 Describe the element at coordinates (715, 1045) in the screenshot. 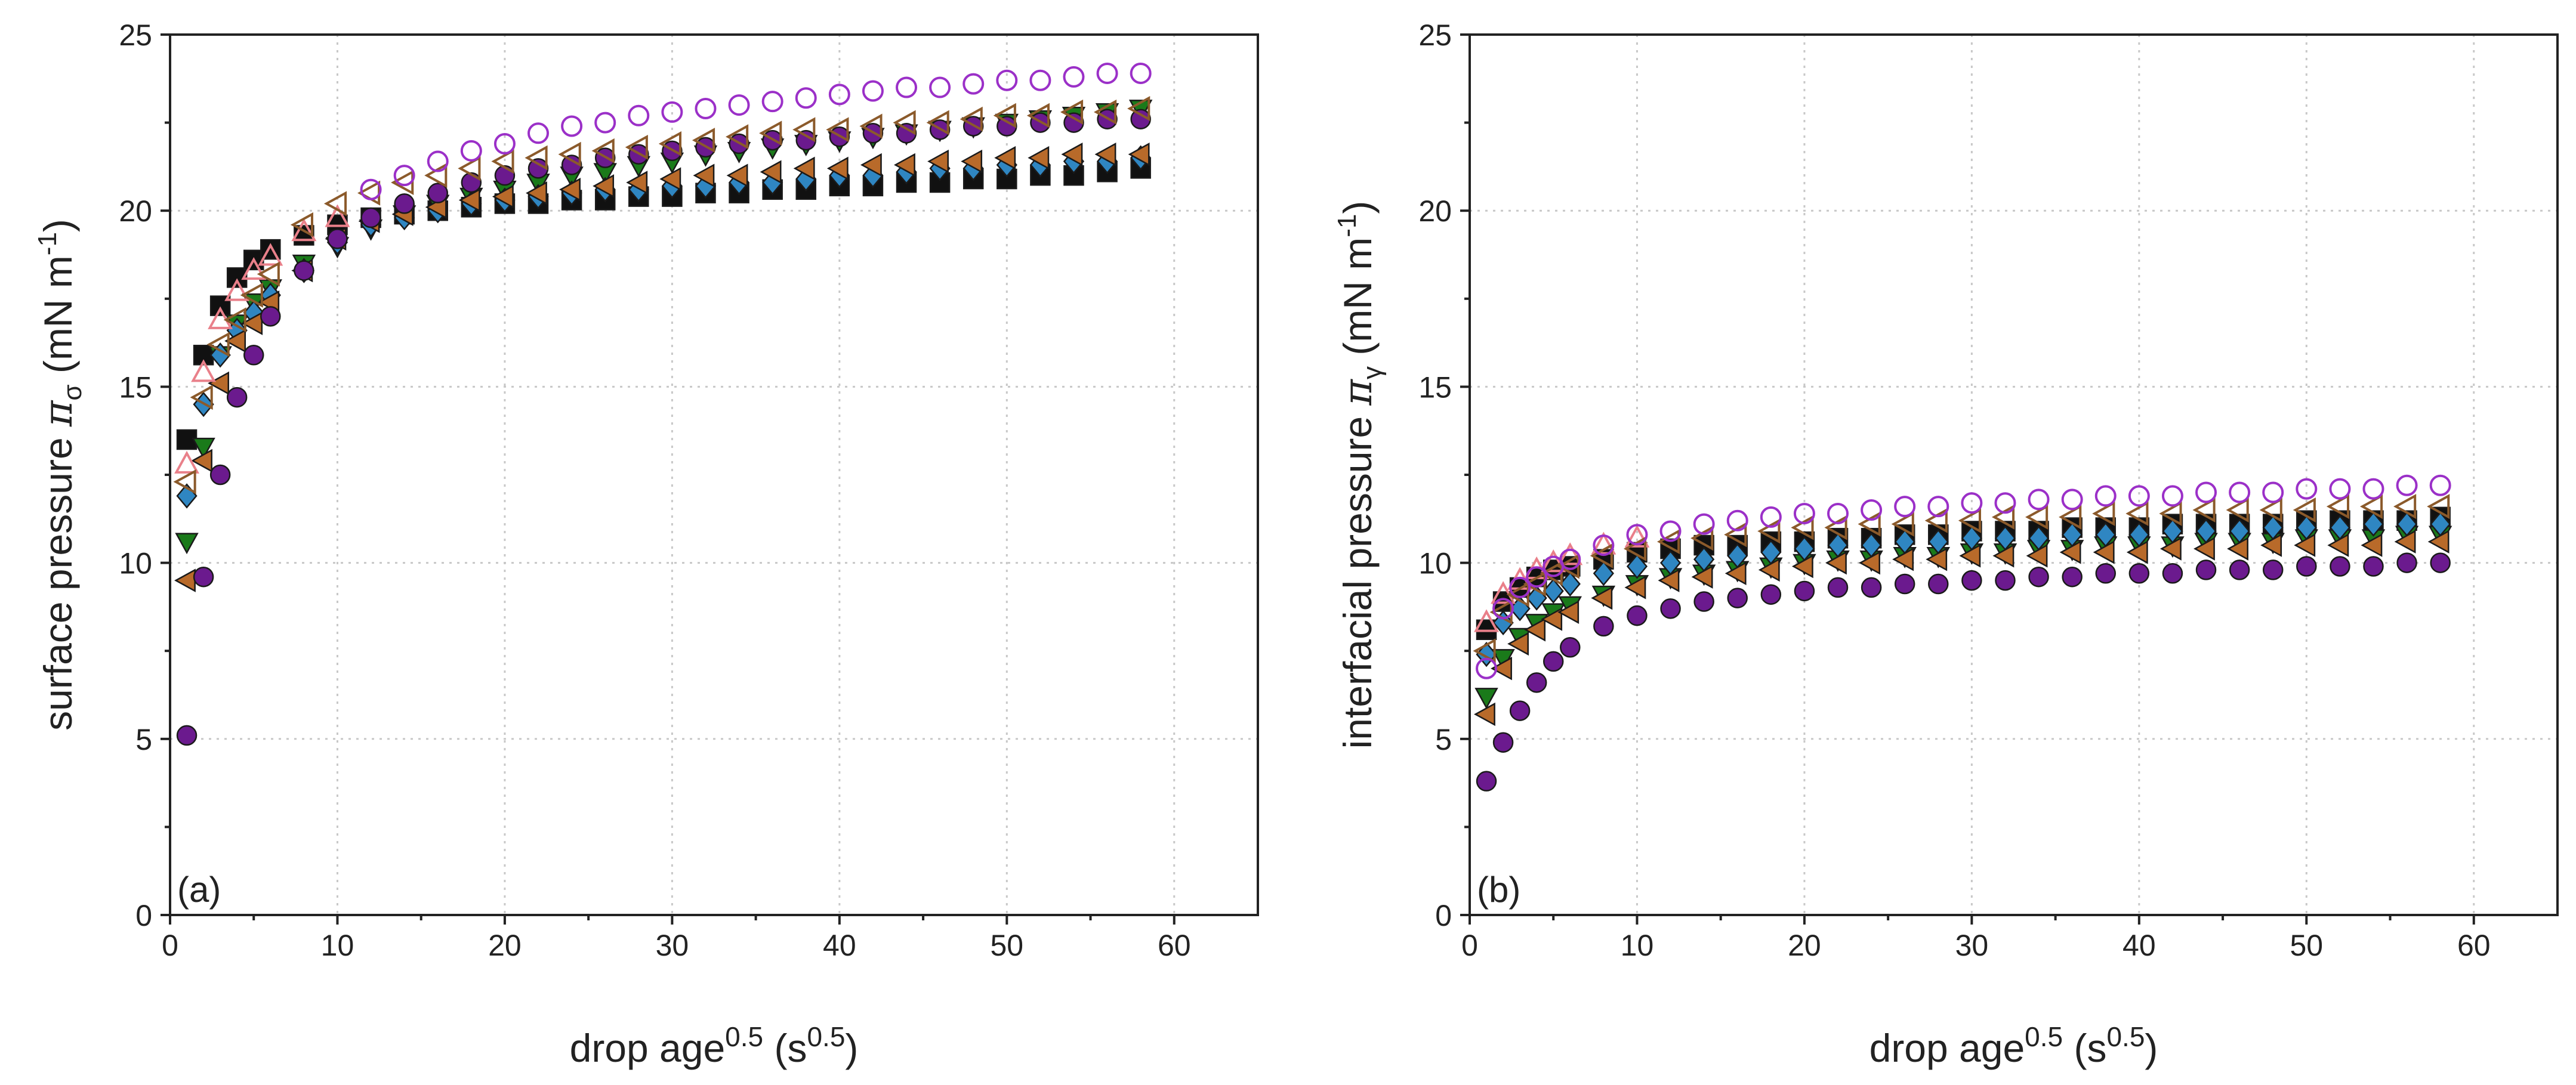

I see `x-axis-title: drop age0.5 (s0.5)` at that location.